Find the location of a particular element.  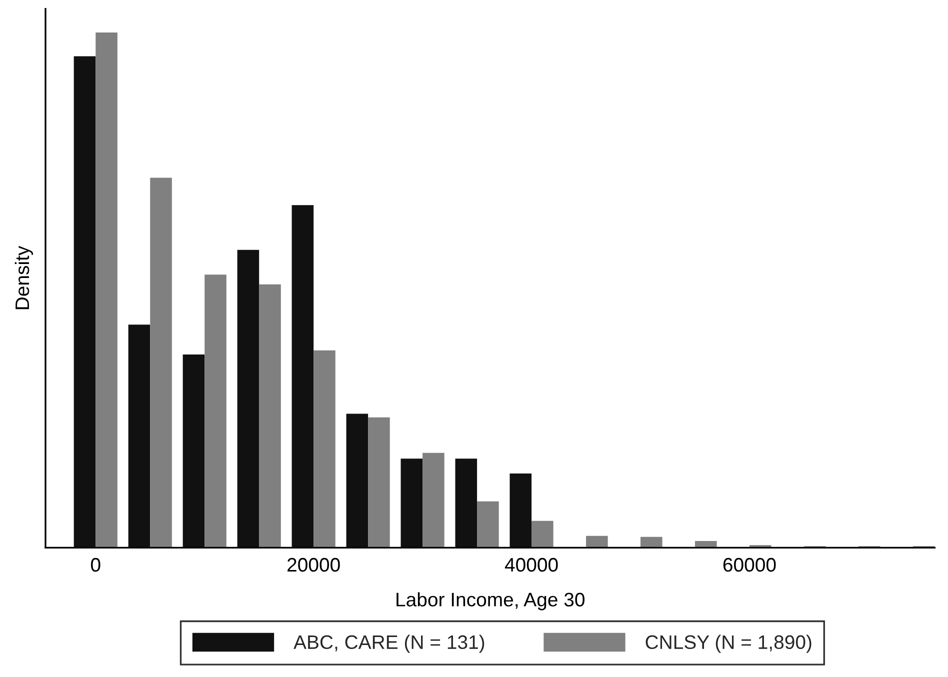

x-tick-label: 0 is located at coordinates (95, 565).